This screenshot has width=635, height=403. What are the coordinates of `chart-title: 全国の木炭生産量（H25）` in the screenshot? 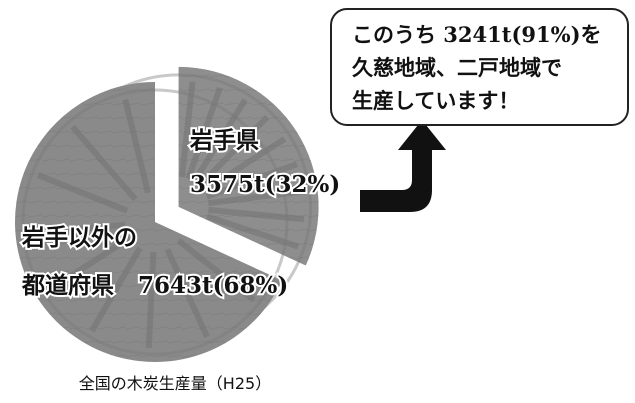 It's located at (175, 383).